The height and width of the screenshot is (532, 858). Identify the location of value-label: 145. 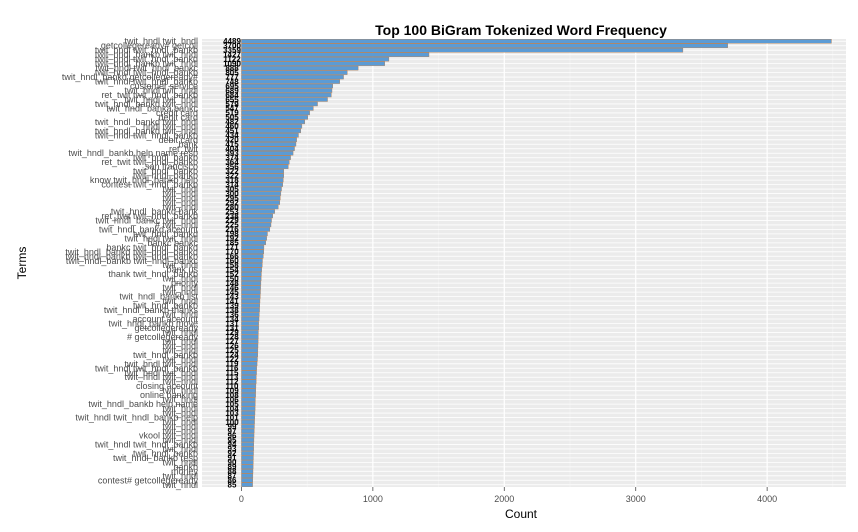
(232, 292).